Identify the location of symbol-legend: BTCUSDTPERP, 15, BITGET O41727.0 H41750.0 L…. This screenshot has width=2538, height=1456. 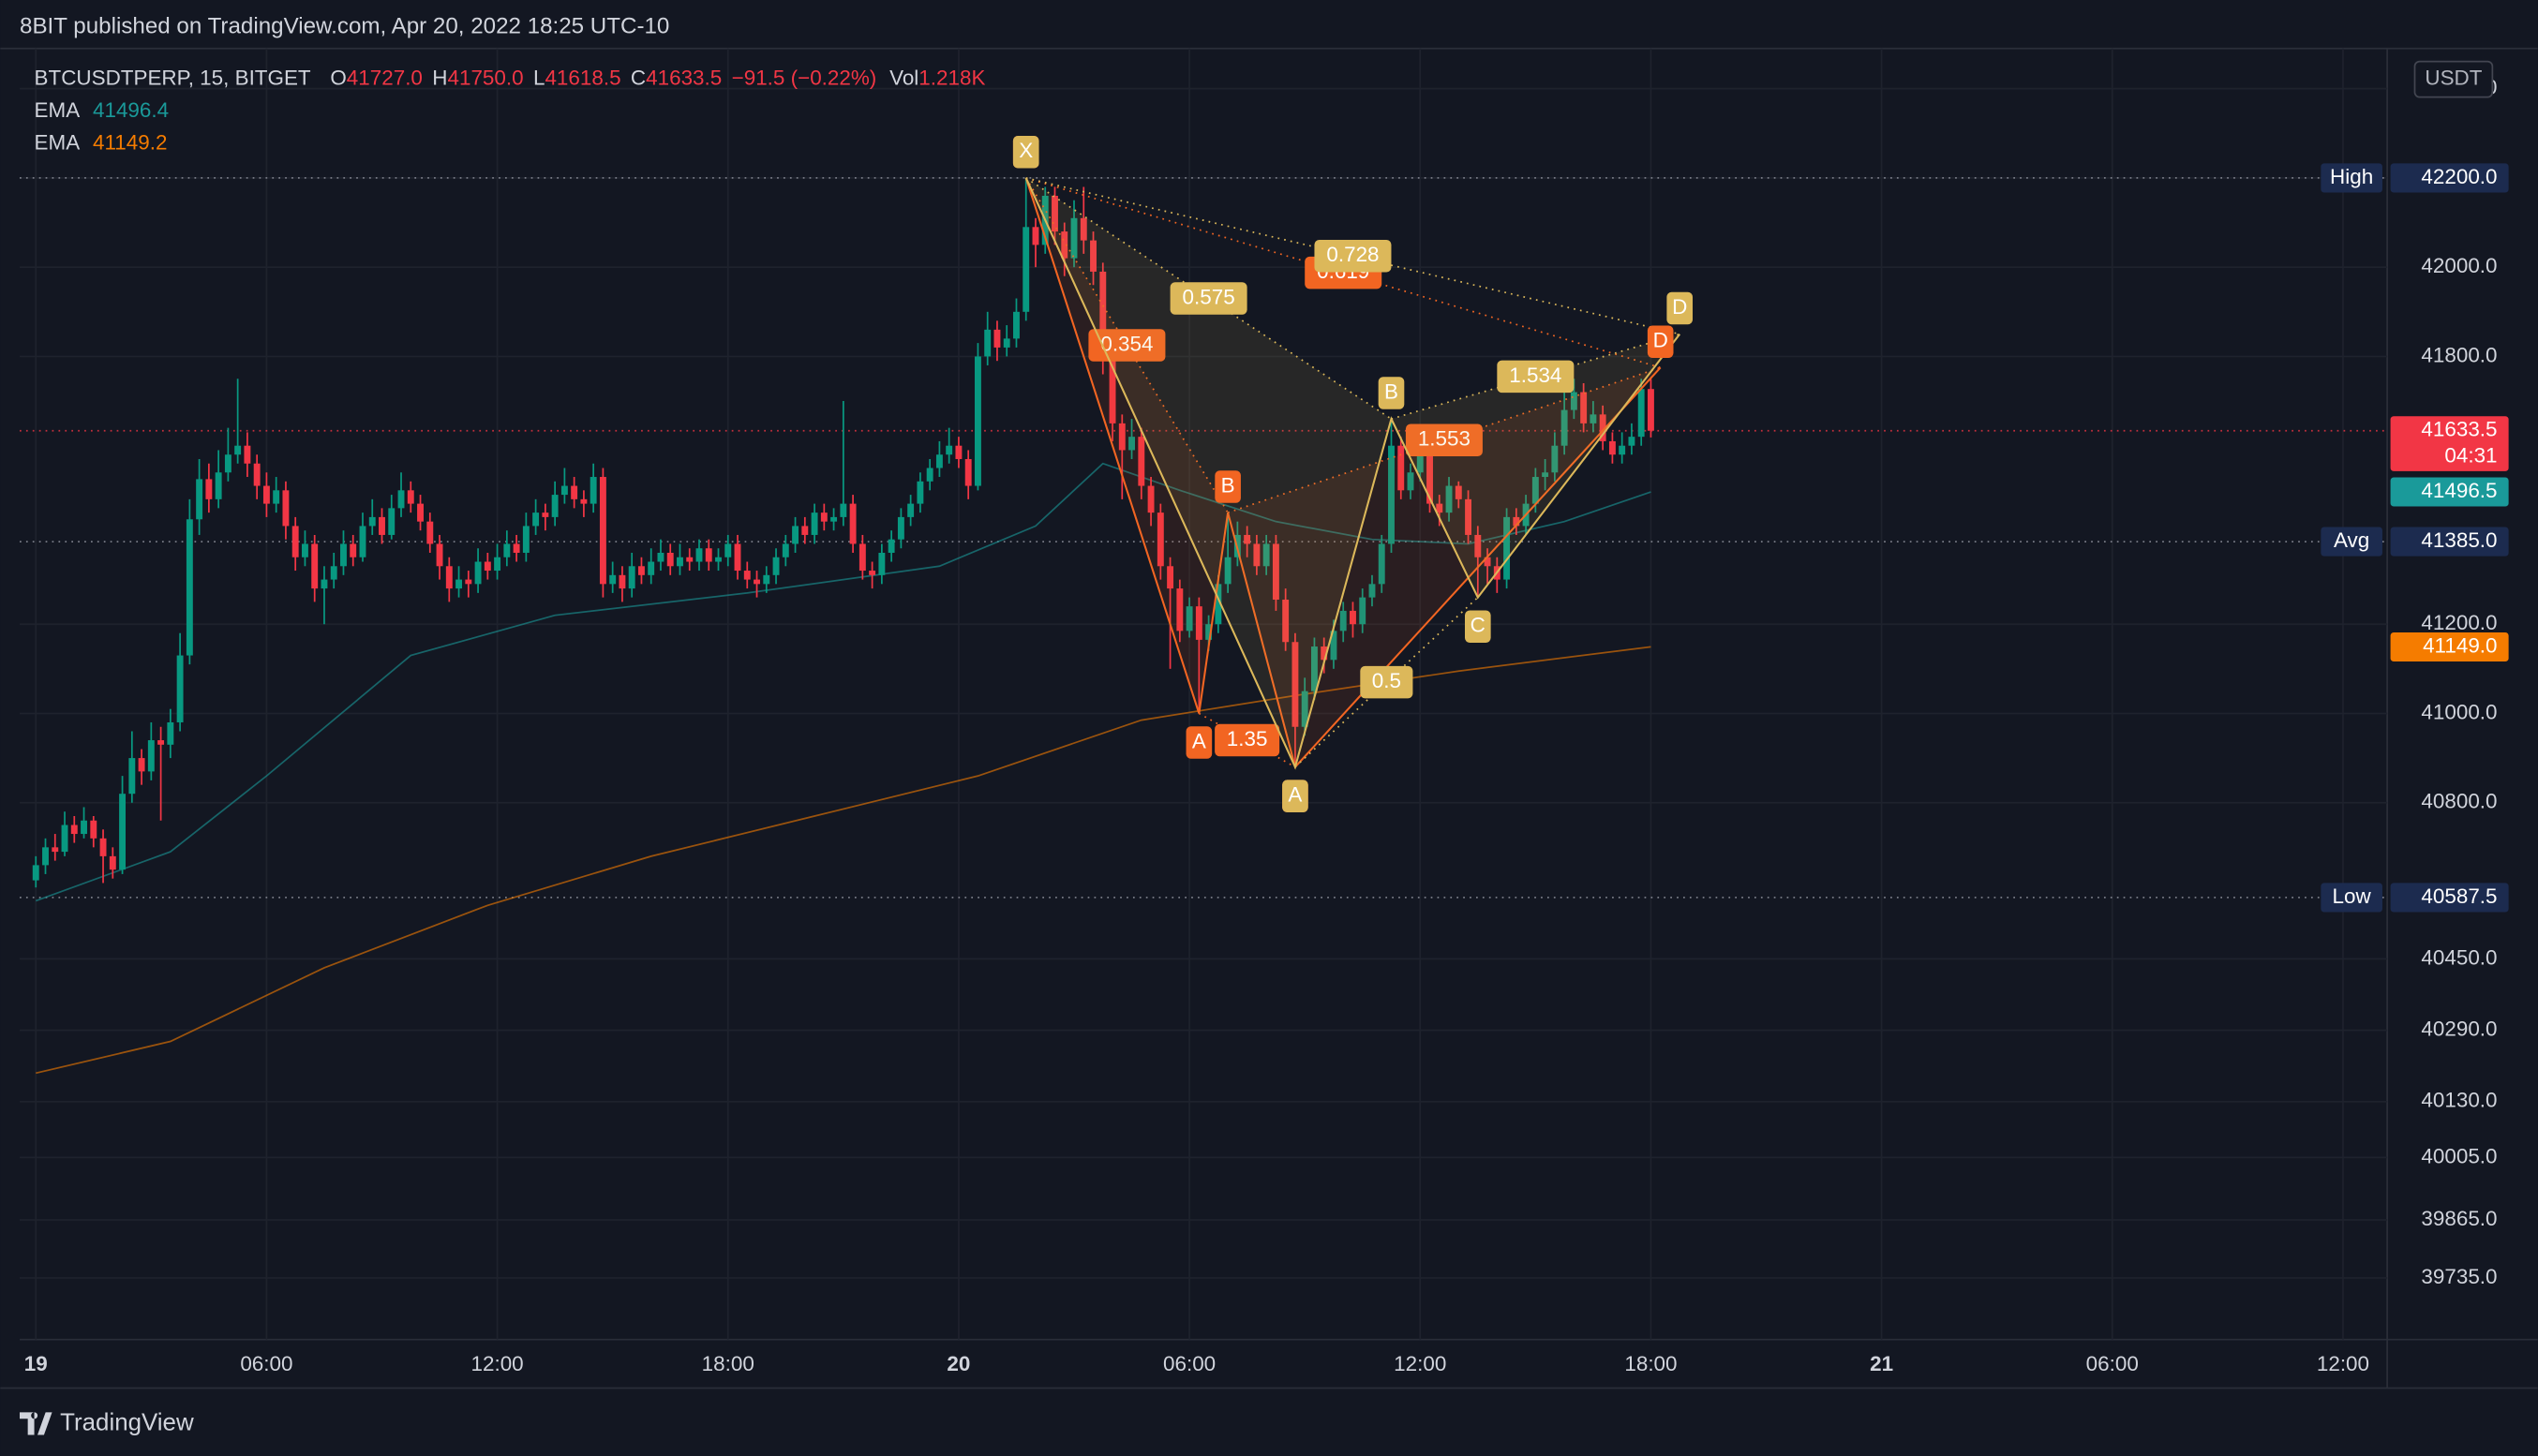
(511, 78).